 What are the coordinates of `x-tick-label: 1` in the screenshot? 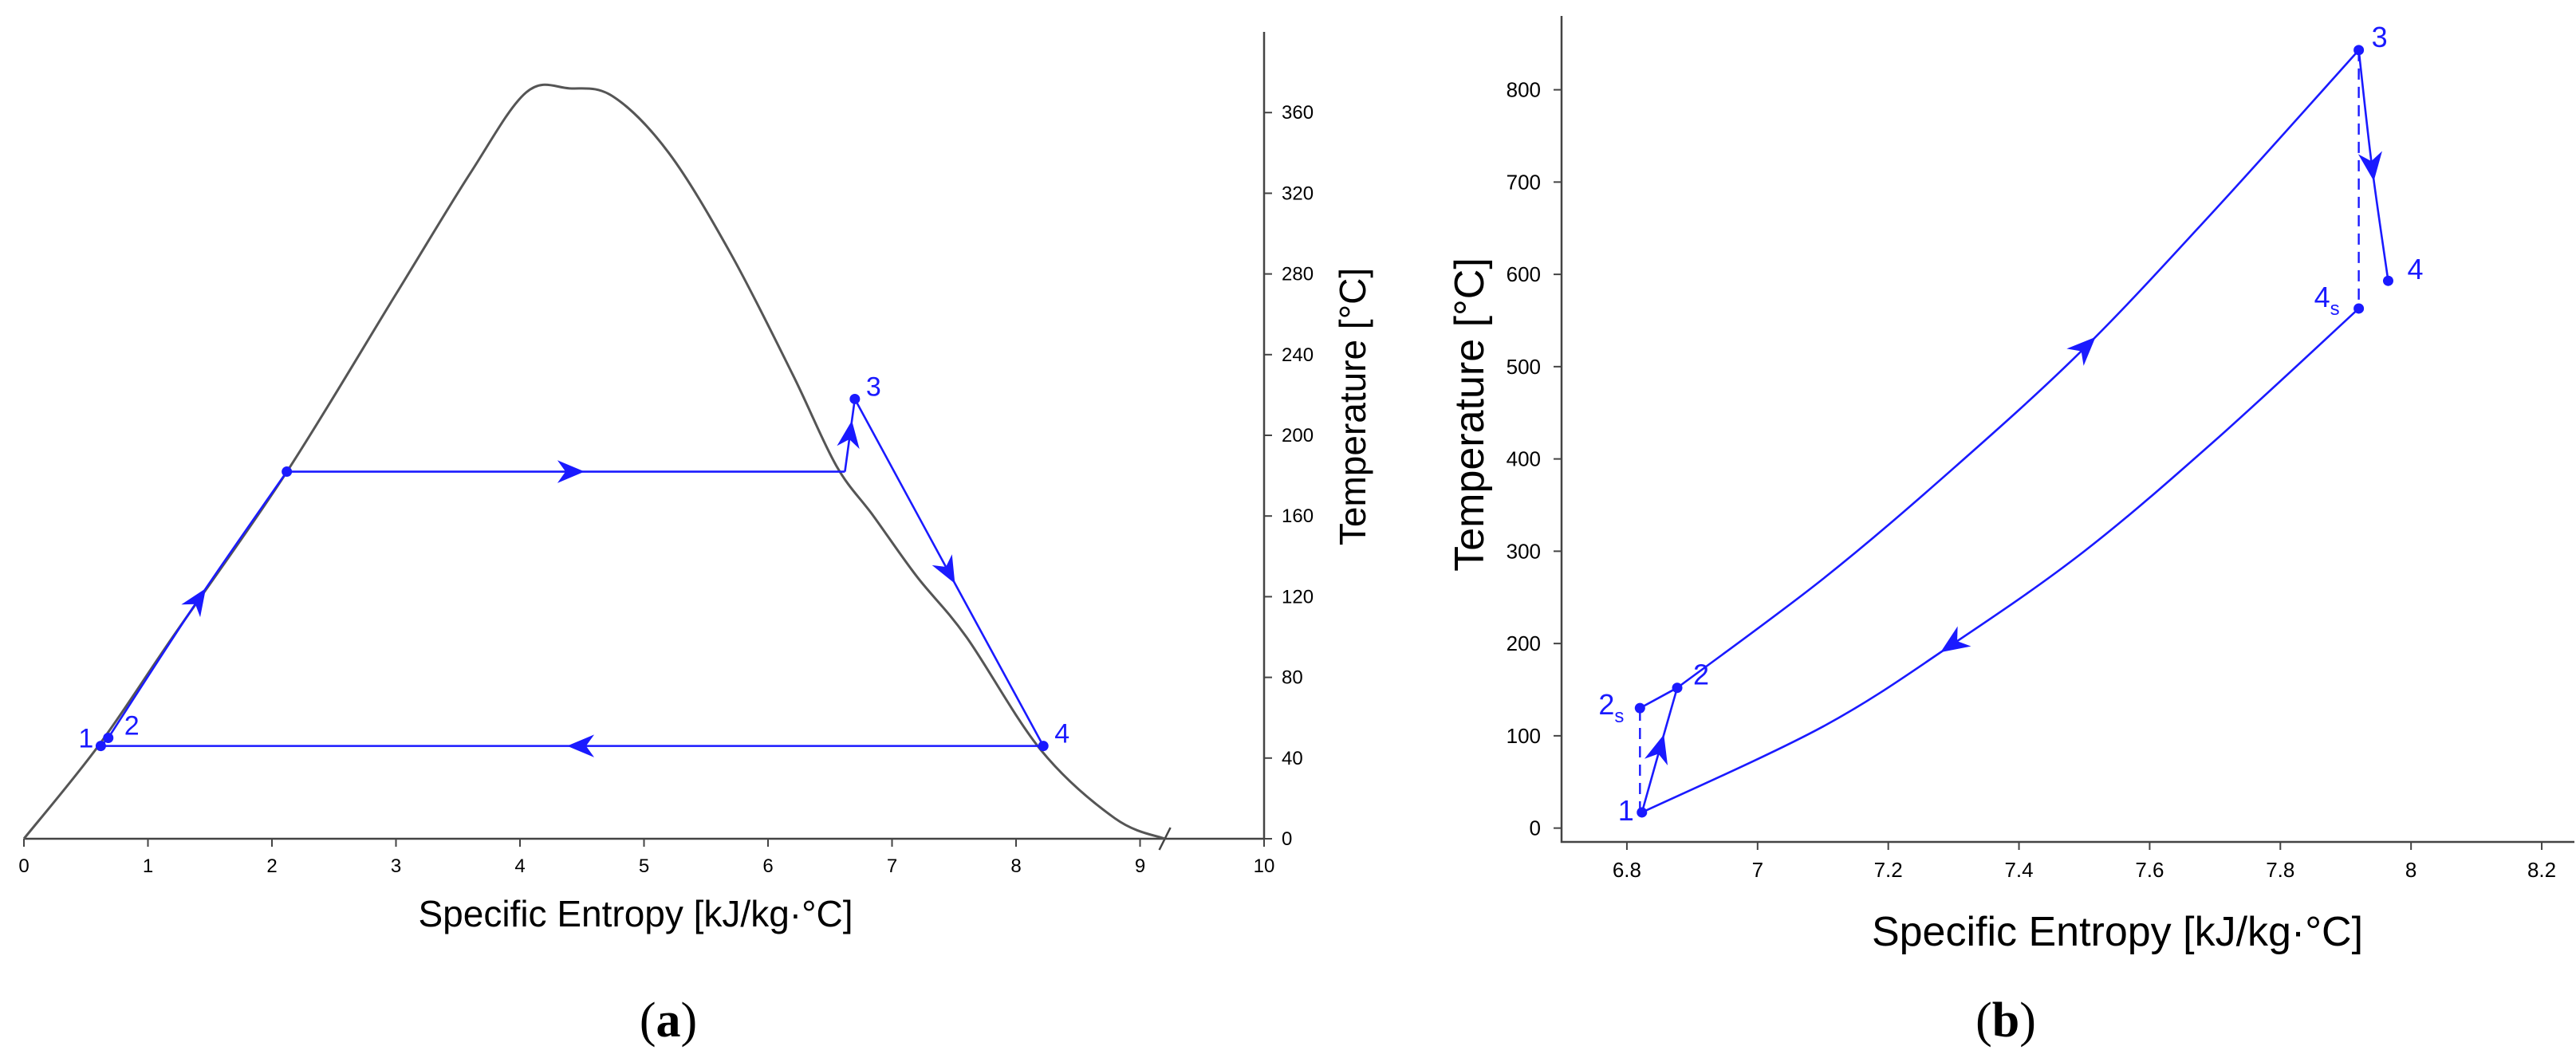 It's located at (148, 866).